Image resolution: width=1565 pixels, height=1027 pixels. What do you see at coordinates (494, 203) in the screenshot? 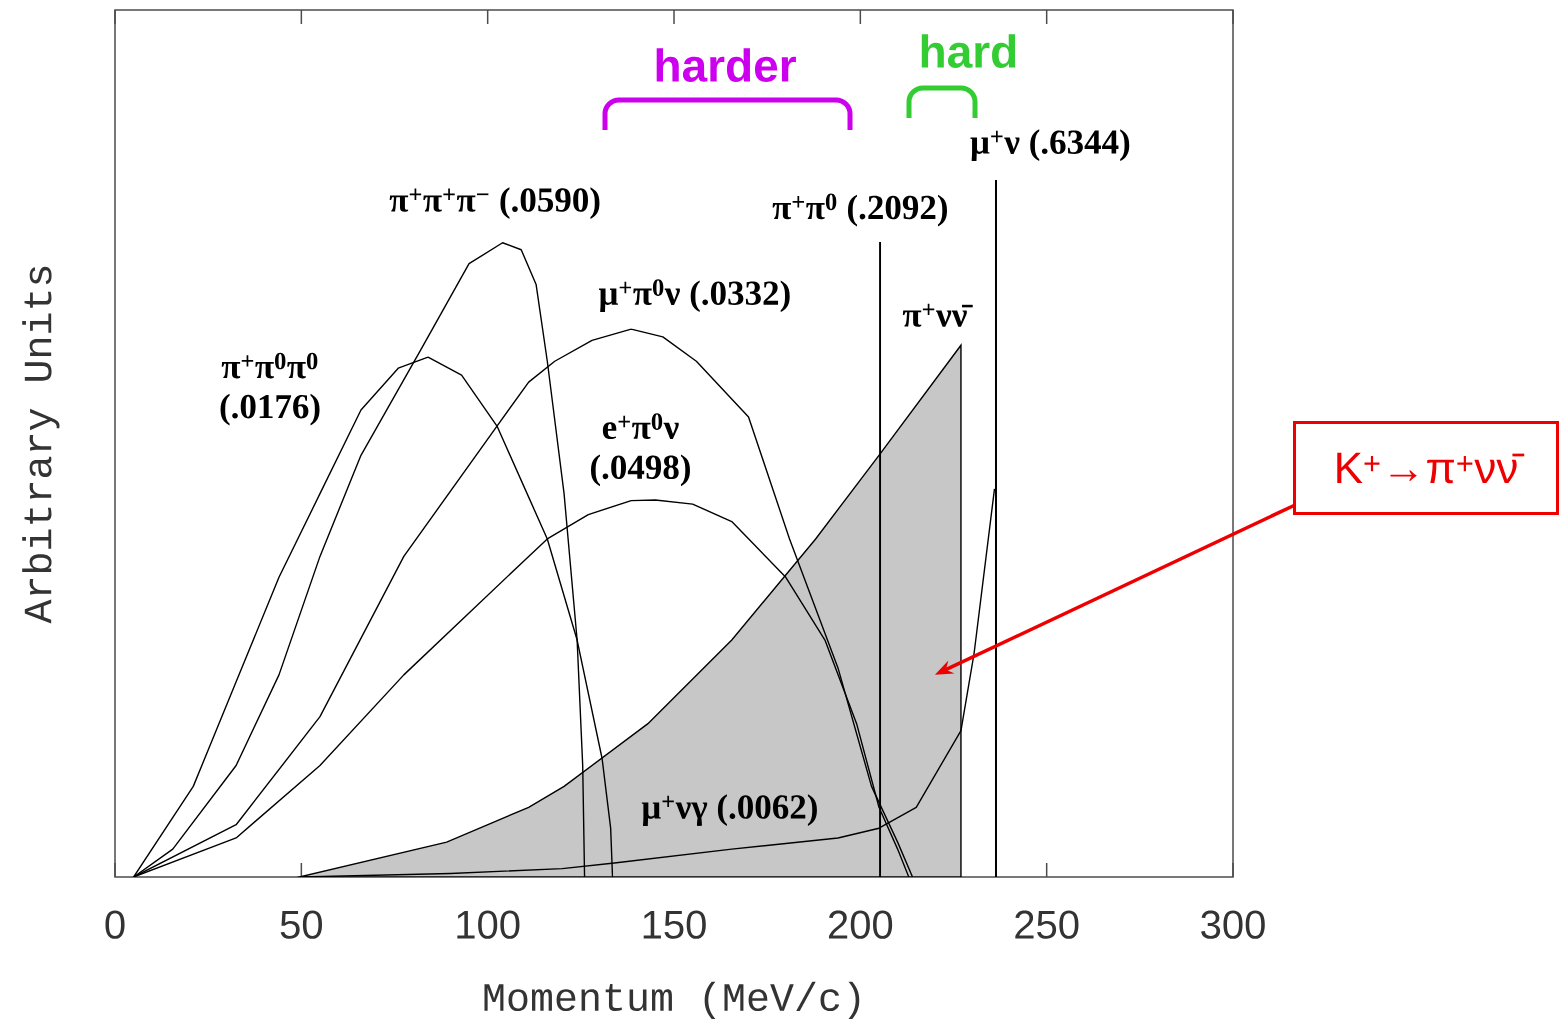
I see `series-label: π$^{+}$π$^{+}$π$^{−}$ (.0590)` at bounding box center [494, 203].